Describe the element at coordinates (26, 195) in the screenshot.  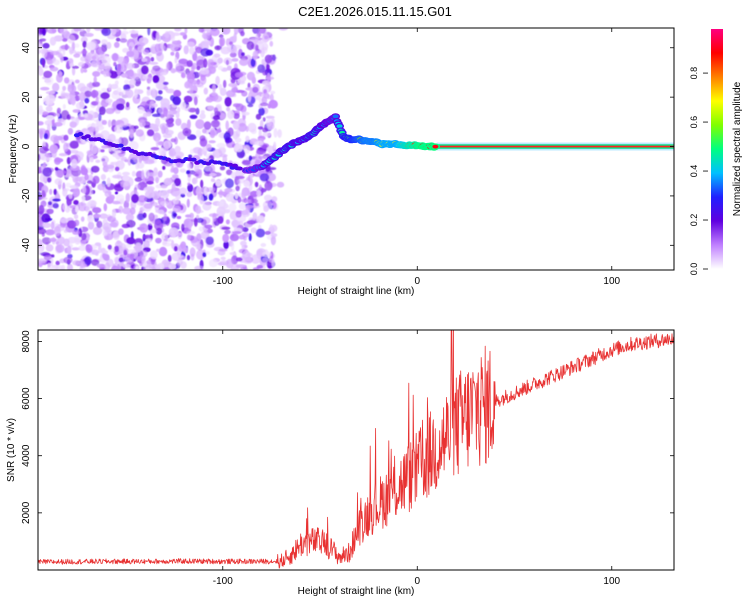
I see `spectrogram-y-tick-label: -20` at that location.